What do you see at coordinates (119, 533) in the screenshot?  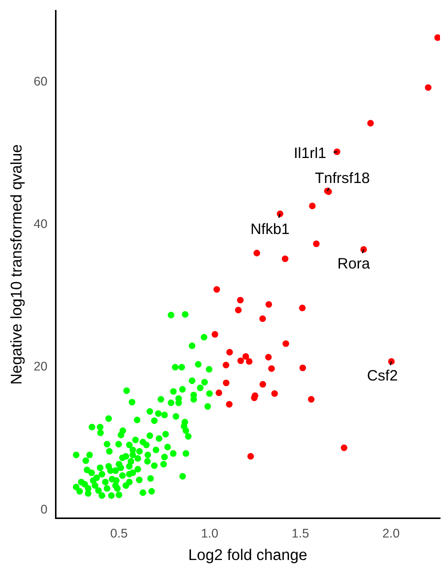 I see `x-tick-label: 0.5` at bounding box center [119, 533].